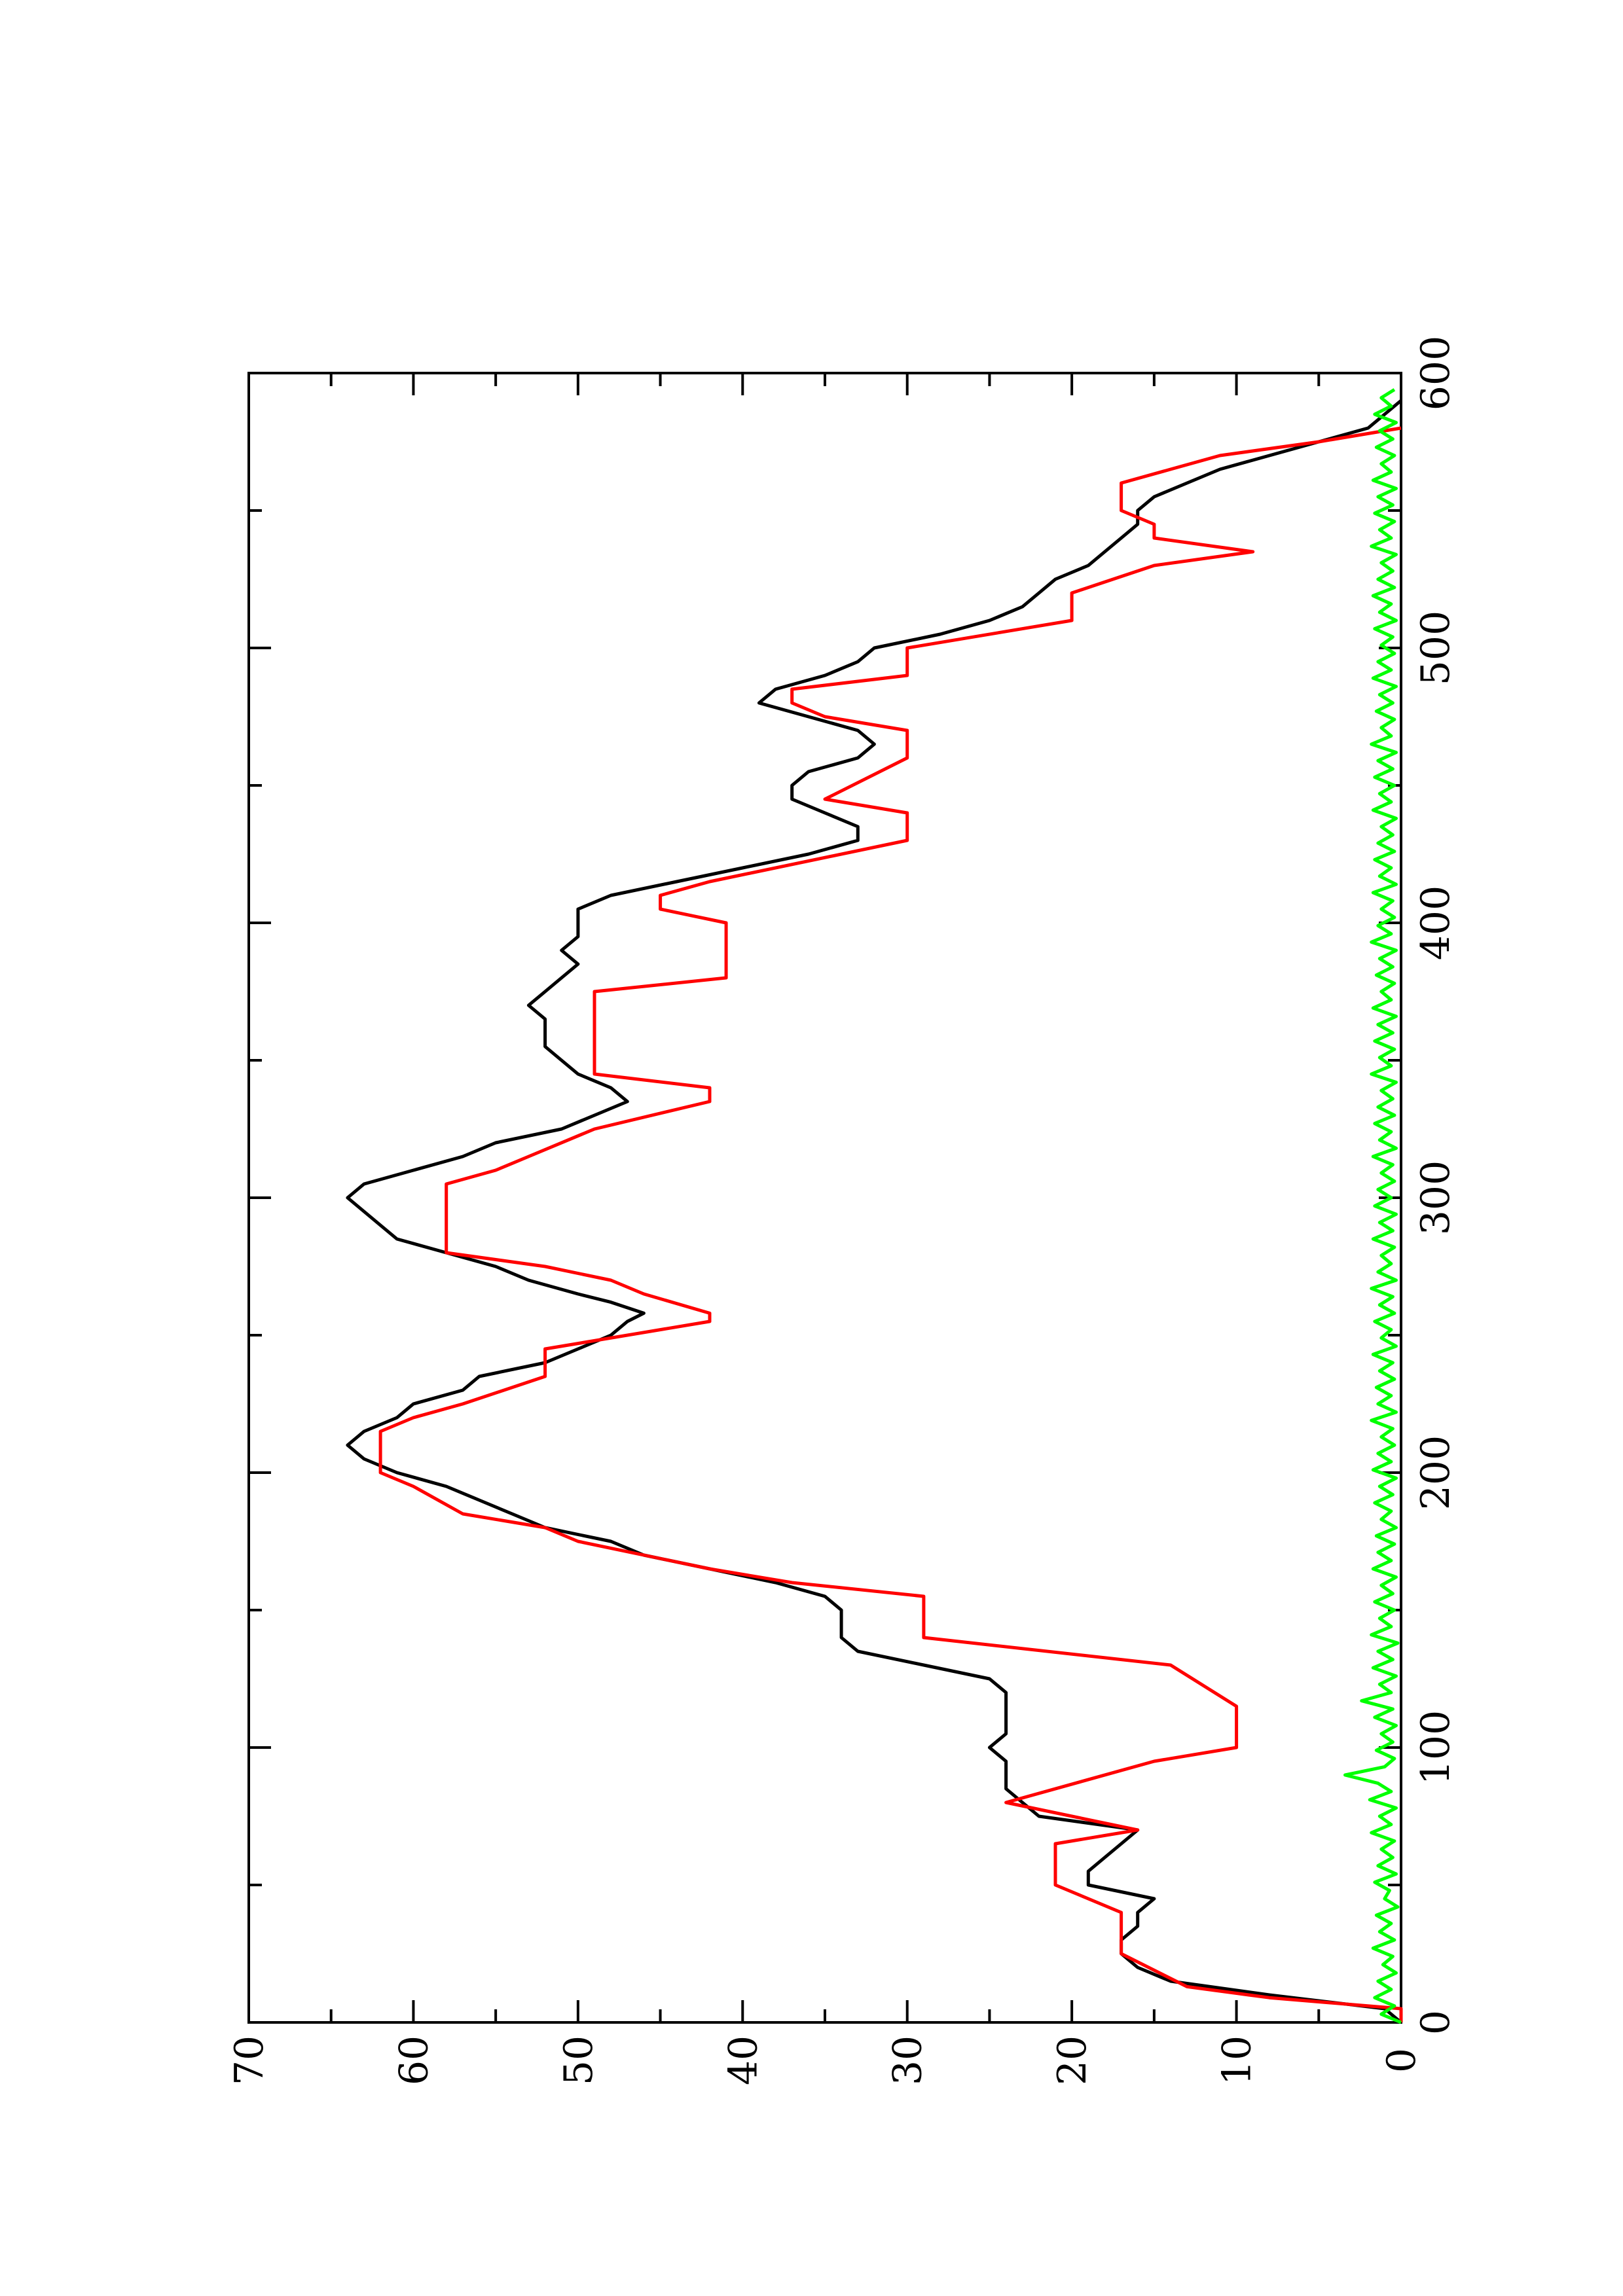 The width and height of the screenshot is (1623, 2296). I want to click on x-tick-label: 200, so click(1436, 1473).